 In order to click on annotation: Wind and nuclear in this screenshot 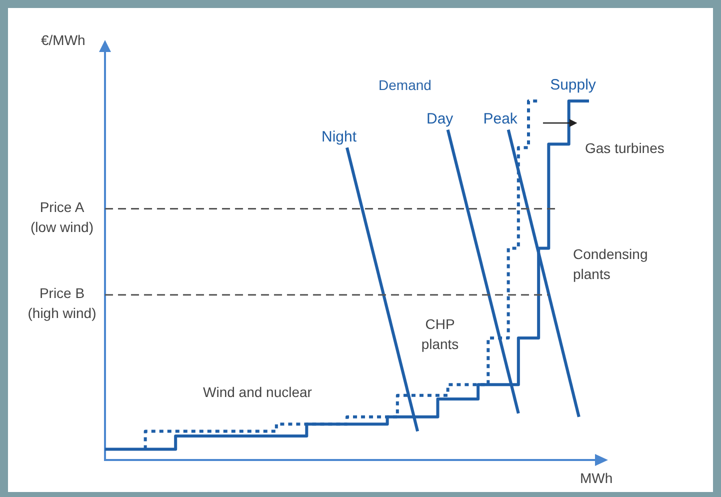, I will do `click(258, 392)`.